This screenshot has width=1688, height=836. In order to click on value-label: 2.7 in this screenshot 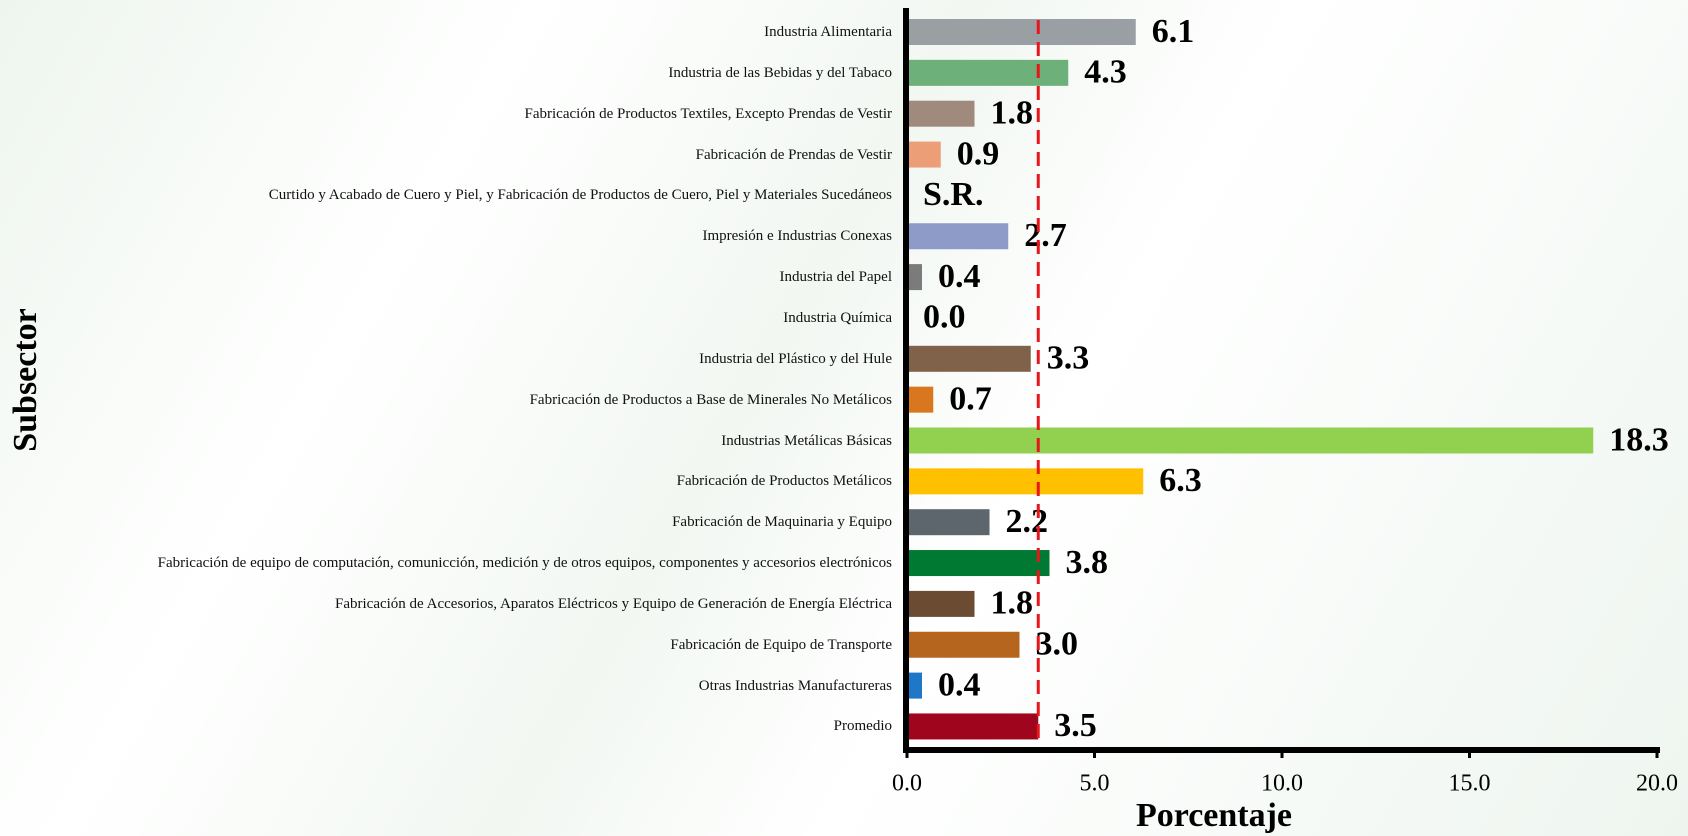, I will do `click(1045, 235)`.